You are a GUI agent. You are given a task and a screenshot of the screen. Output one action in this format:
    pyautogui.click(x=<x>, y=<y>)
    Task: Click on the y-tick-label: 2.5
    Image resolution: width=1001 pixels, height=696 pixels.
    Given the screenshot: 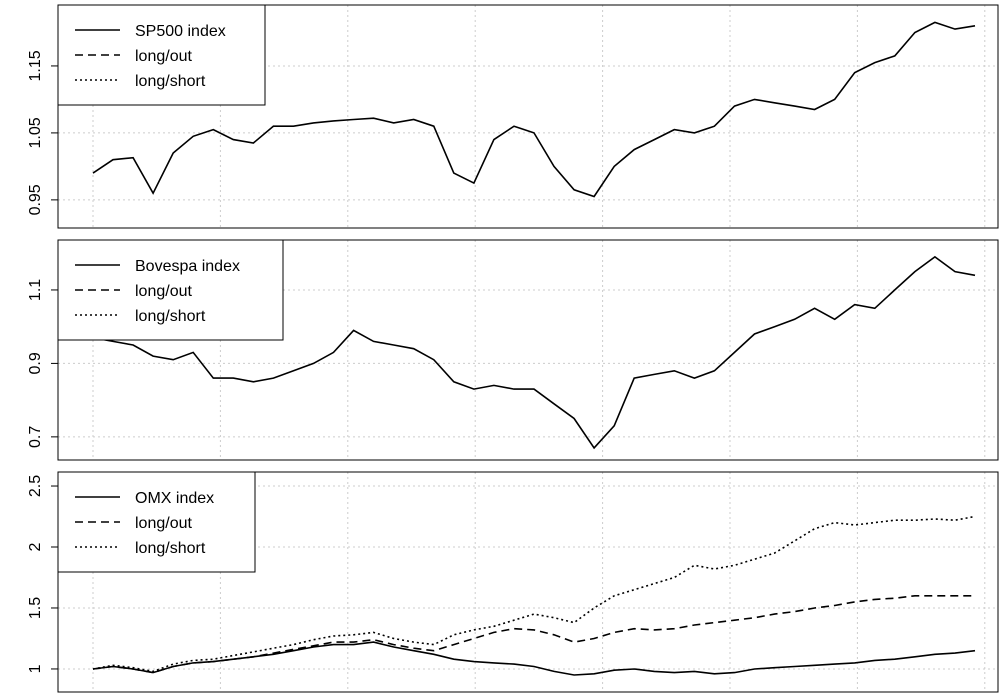 What is the action you would take?
    pyautogui.click(x=35, y=486)
    